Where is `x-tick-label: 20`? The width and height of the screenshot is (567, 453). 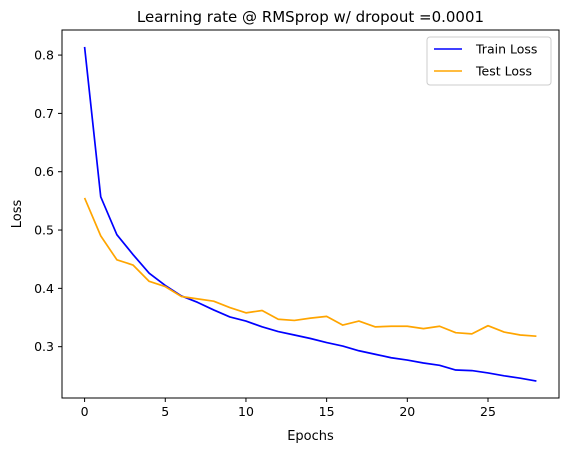 x-tick-label: 20 is located at coordinates (407, 411).